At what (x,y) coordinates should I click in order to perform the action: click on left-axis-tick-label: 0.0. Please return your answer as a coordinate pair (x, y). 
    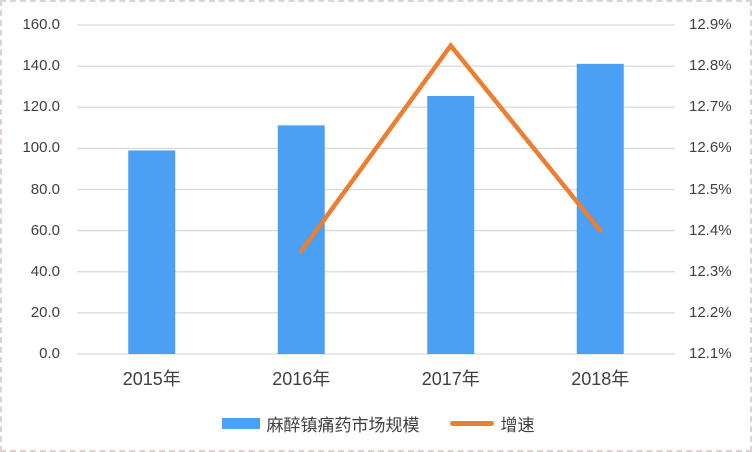
    Looking at the image, I should click on (49, 353).